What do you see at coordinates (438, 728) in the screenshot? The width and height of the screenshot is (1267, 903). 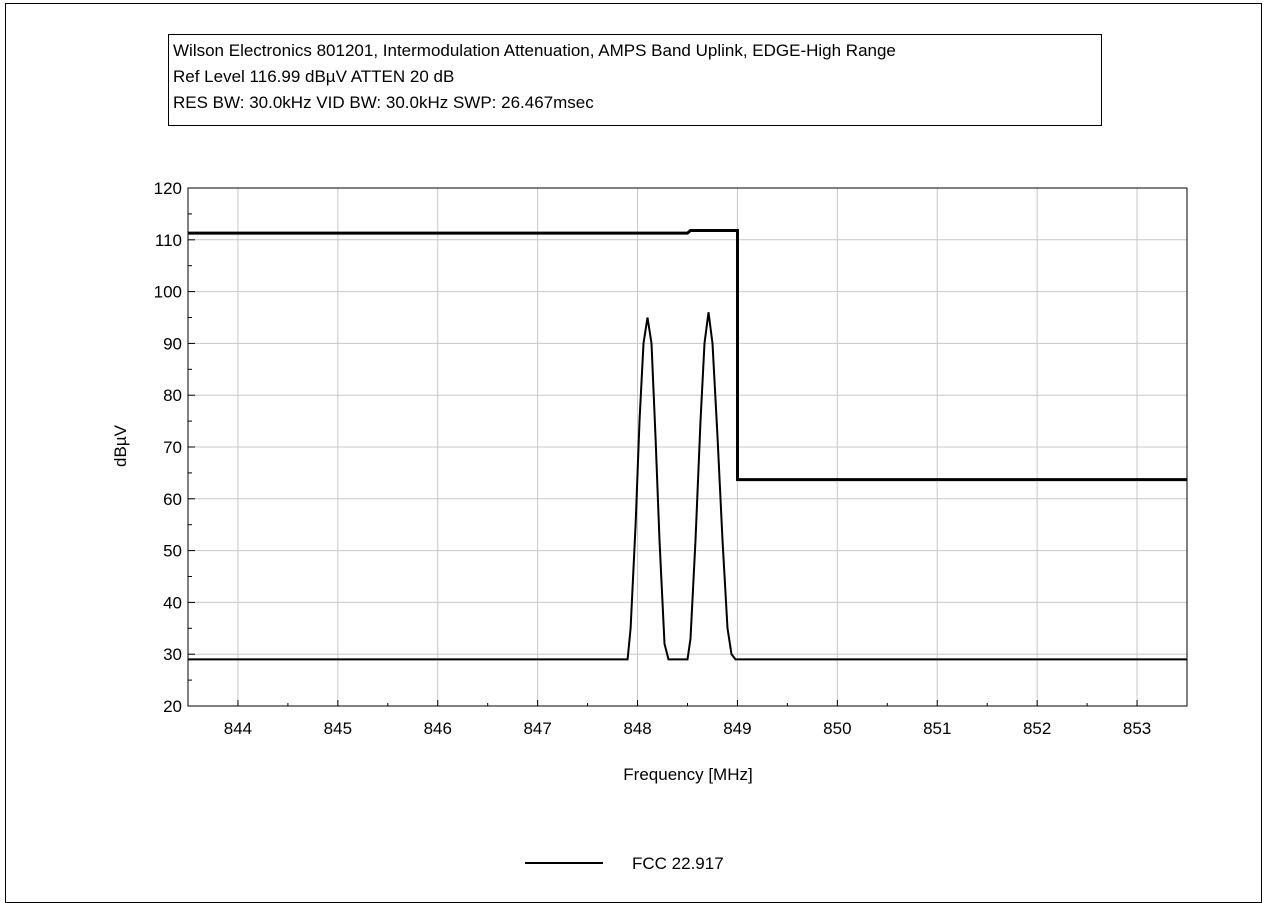 I see `x-tick-label: 846` at bounding box center [438, 728].